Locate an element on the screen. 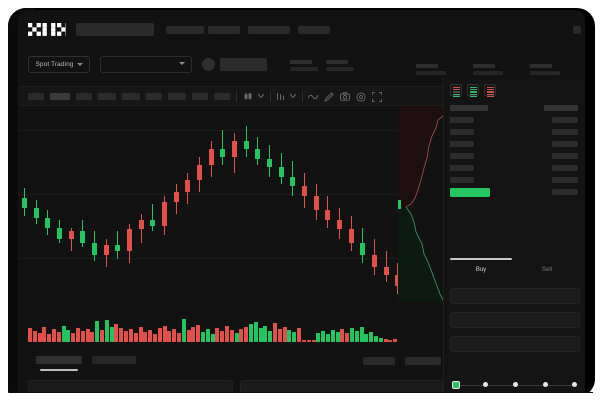 This screenshot has height=405, width=603. indicators-icon is located at coordinates (280, 96).